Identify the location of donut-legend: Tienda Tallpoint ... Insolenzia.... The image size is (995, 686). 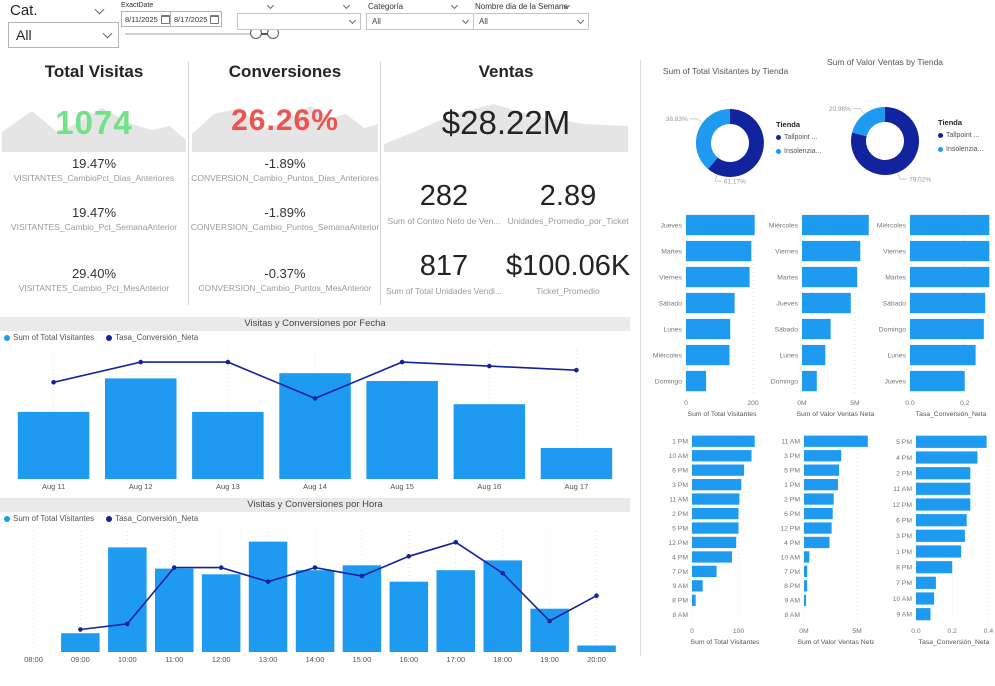
(960, 139).